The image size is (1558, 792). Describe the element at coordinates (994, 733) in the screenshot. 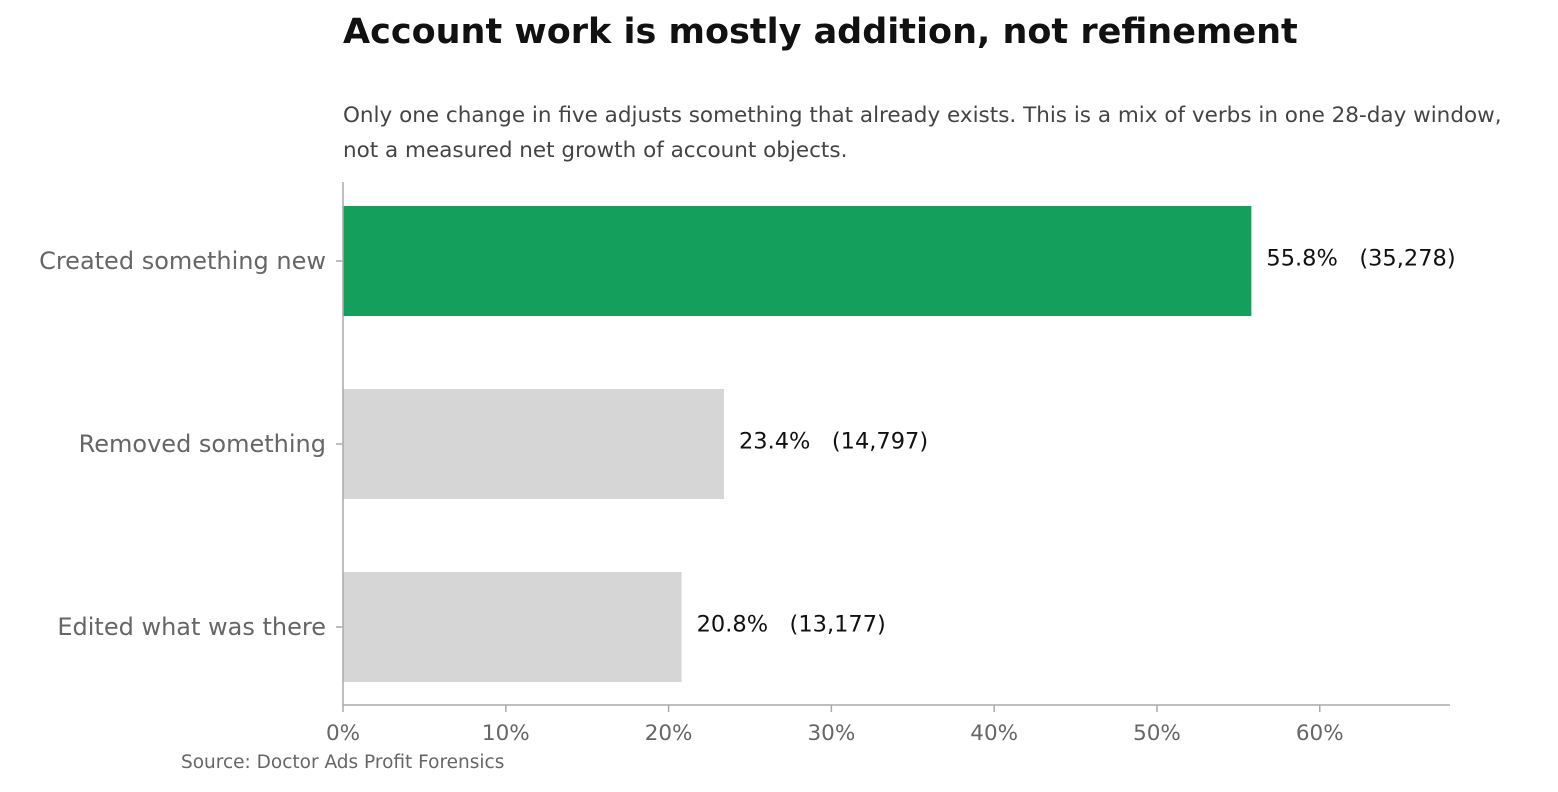

I see `x-tick-label-4: 40%` at that location.